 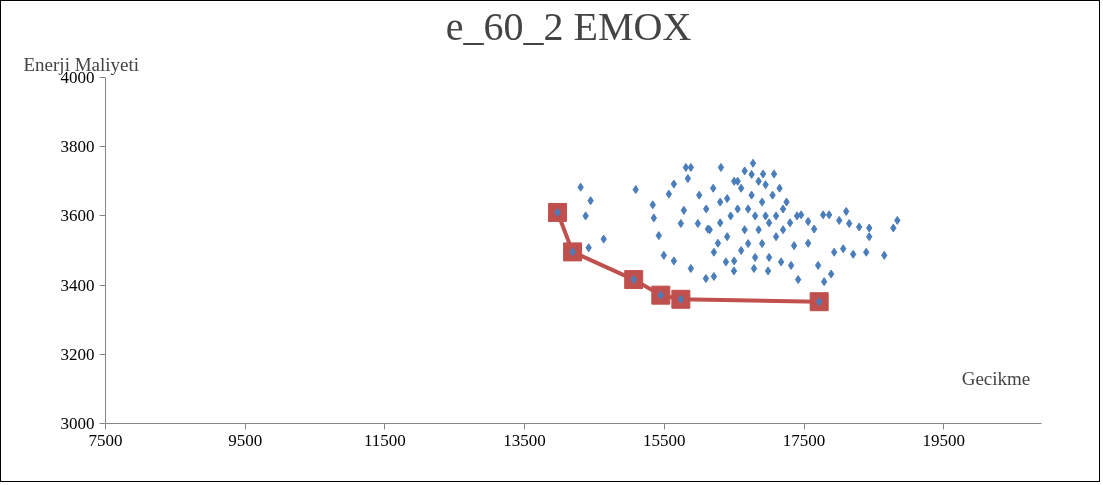 What do you see at coordinates (943, 440) in the screenshot?
I see `x-tick-label: 19500` at bounding box center [943, 440].